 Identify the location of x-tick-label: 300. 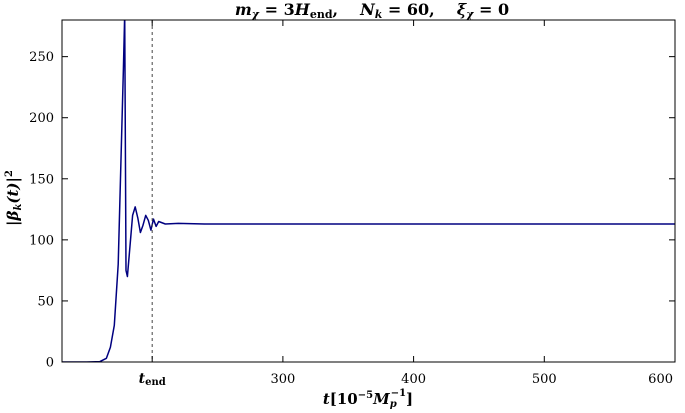
(282, 379).